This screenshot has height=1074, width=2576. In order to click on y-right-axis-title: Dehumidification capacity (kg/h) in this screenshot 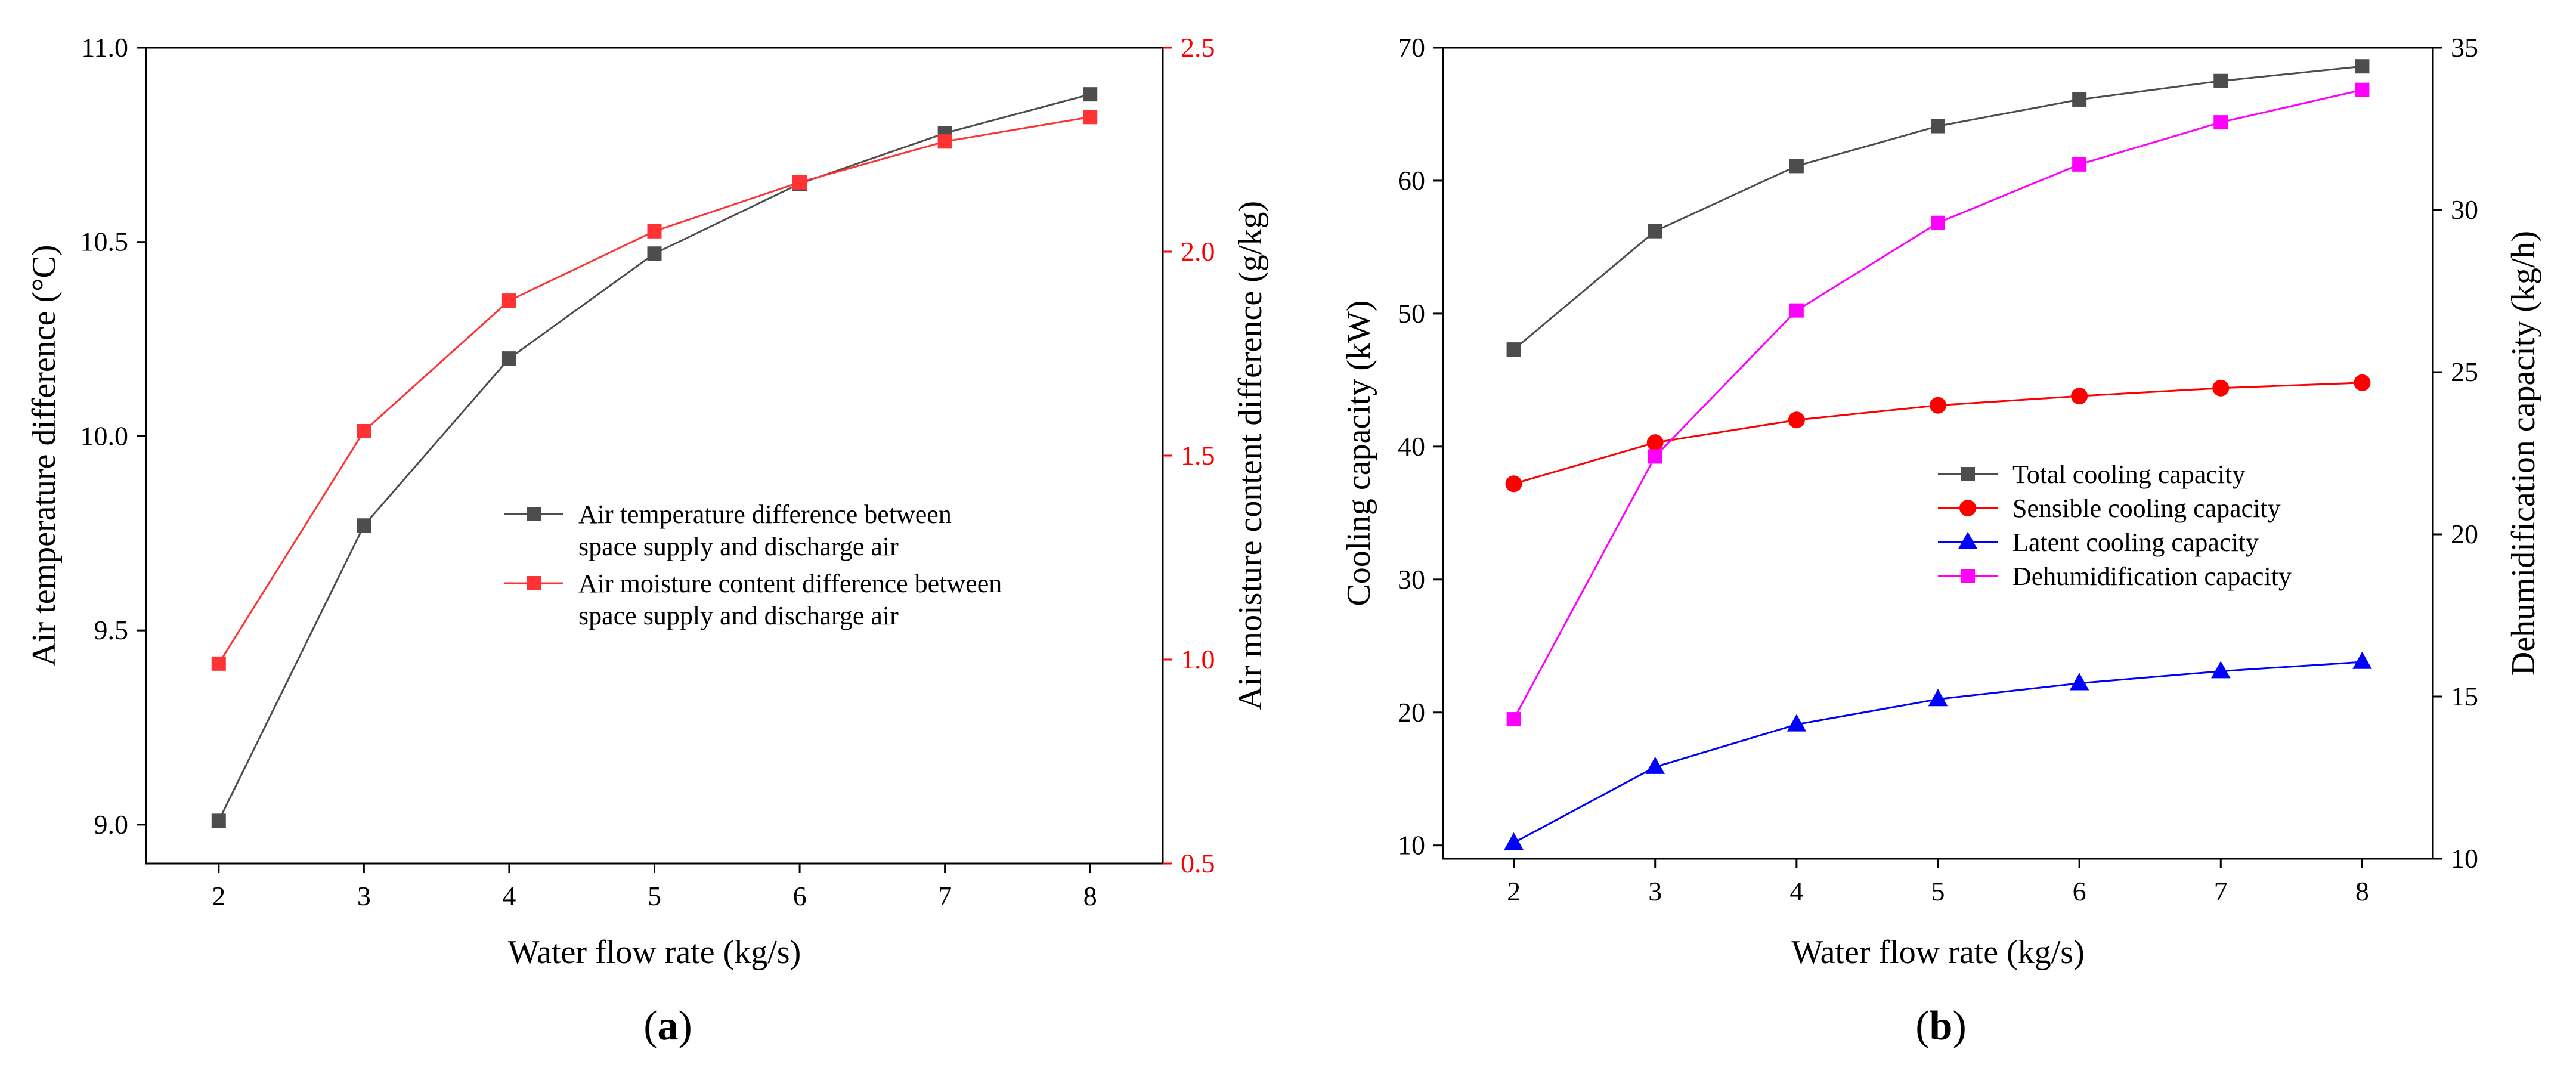, I will do `click(2524, 453)`.